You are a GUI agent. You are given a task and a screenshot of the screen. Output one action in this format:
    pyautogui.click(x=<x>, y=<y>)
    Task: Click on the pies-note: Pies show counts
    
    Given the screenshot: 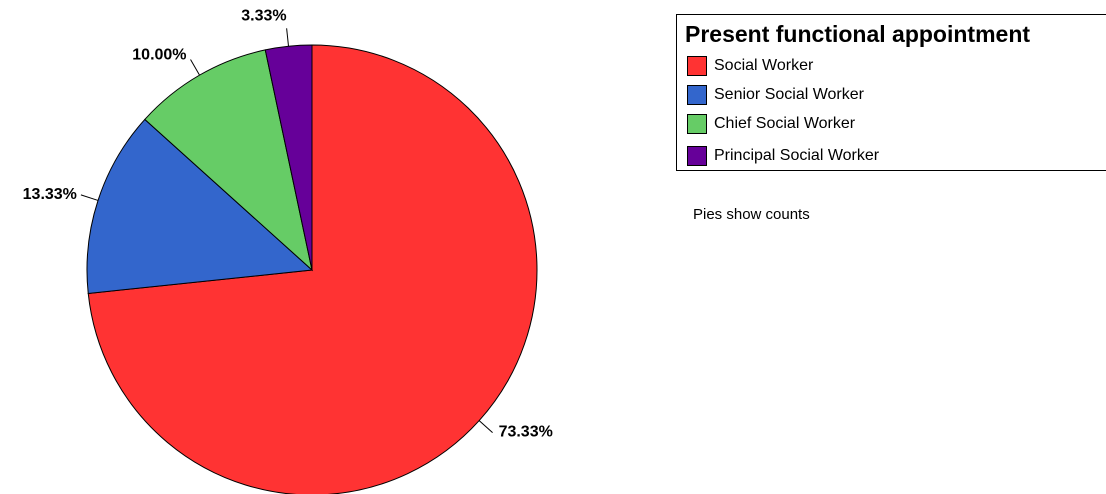 What is the action you would take?
    pyautogui.click(x=751, y=214)
    